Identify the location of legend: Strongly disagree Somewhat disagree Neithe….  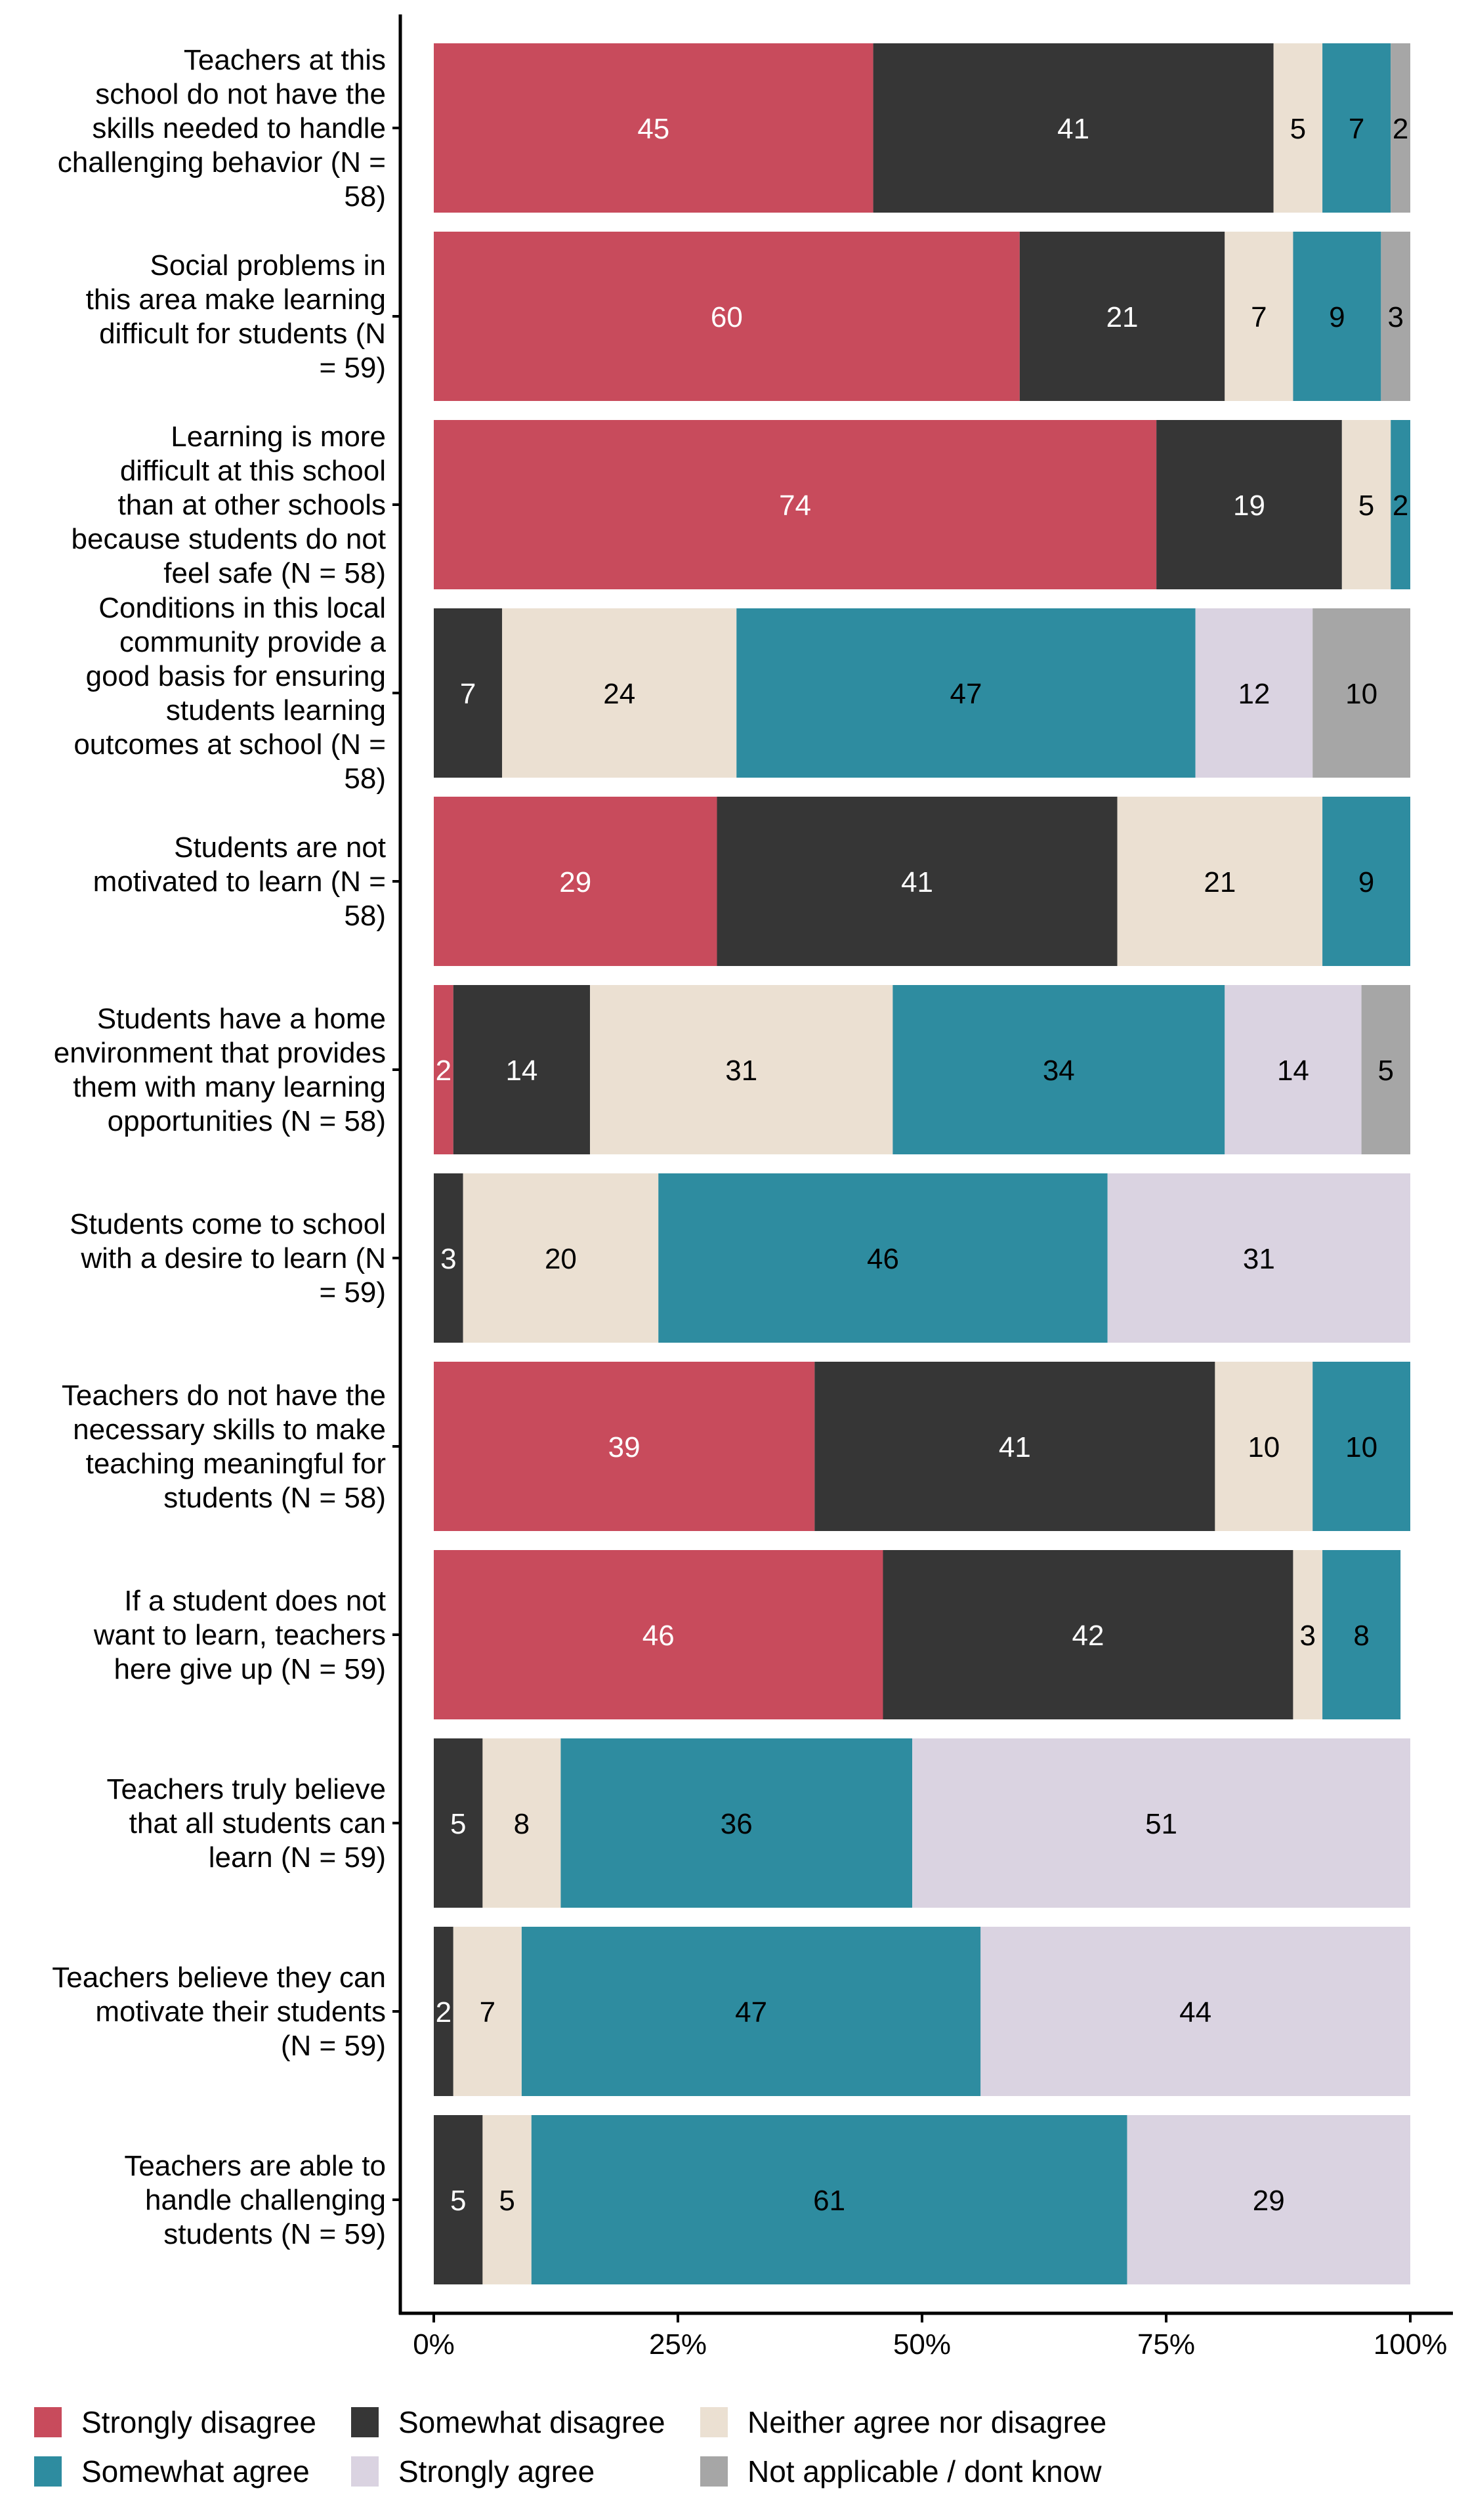
(570, 2446).